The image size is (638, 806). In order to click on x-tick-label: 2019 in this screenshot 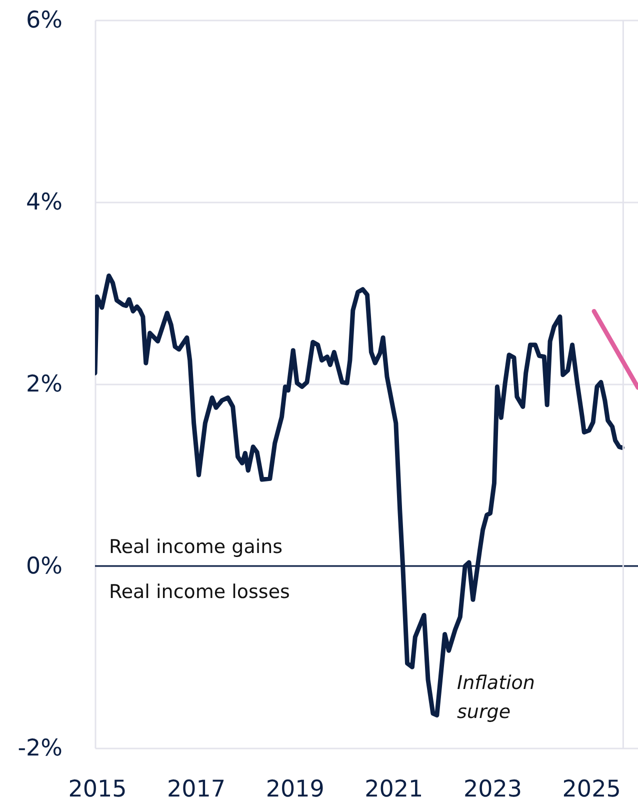, I will do `click(295, 789)`.